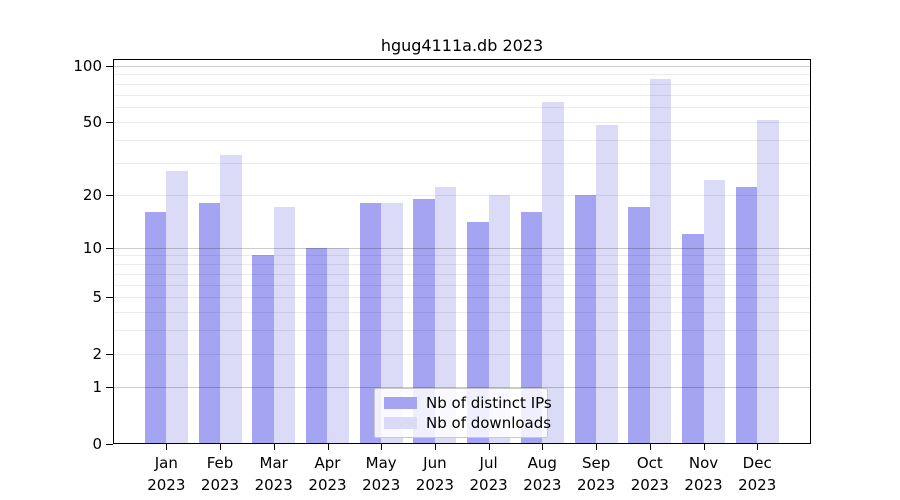 This screenshot has height=500, width=900. Describe the element at coordinates (585, 319) in the screenshot. I see `bar-sep-nb-of-distinct-ips` at that location.